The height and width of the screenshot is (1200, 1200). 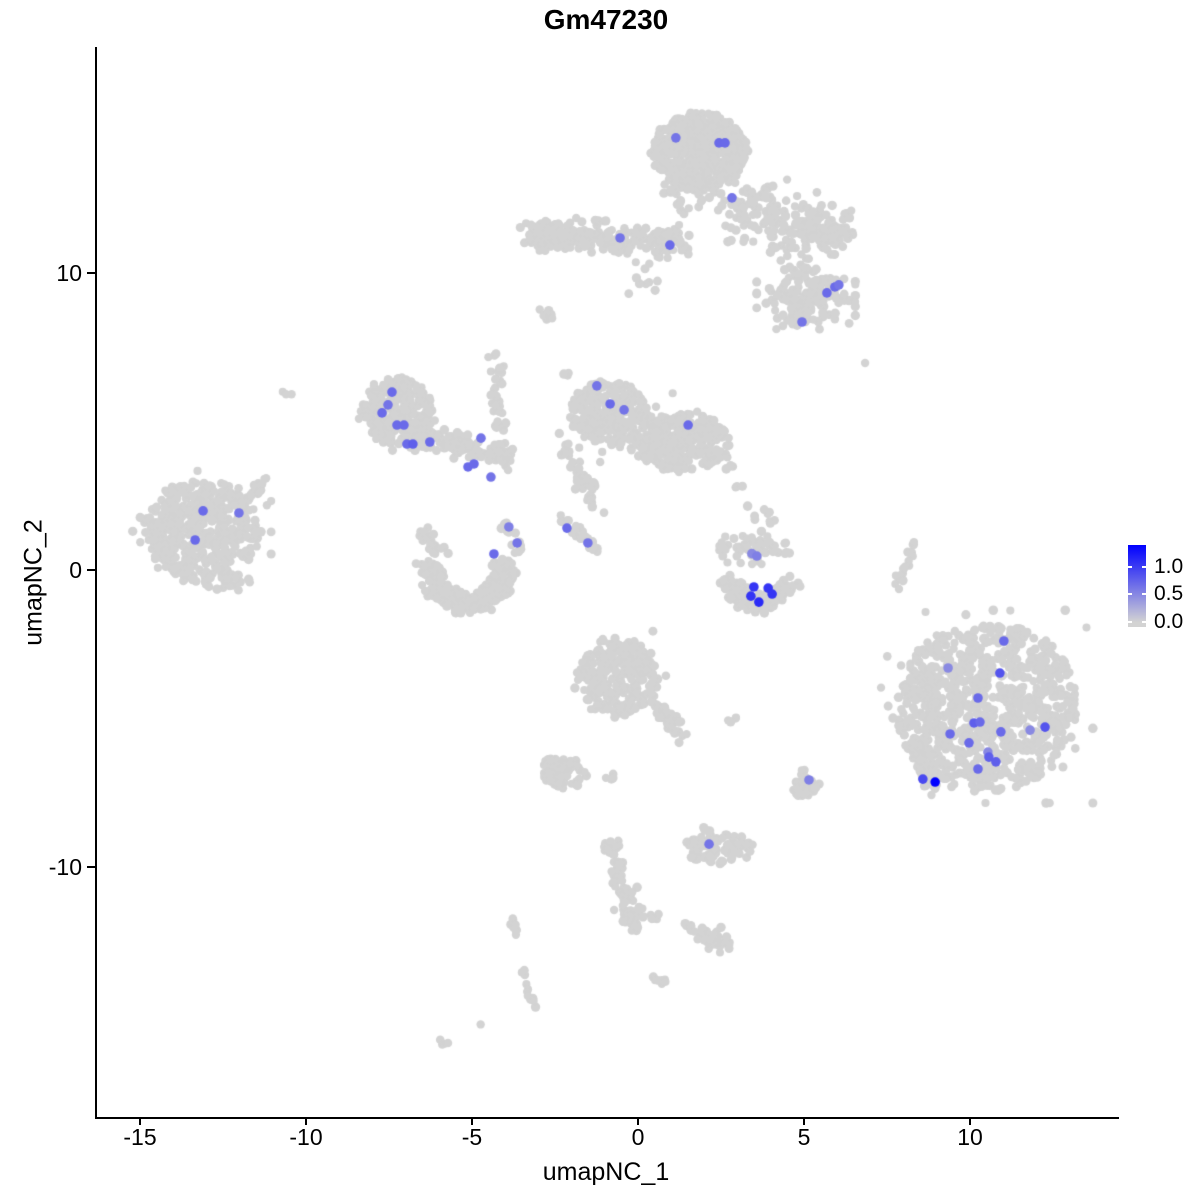 I want to click on y-tick-label: 10, so click(x=69, y=273).